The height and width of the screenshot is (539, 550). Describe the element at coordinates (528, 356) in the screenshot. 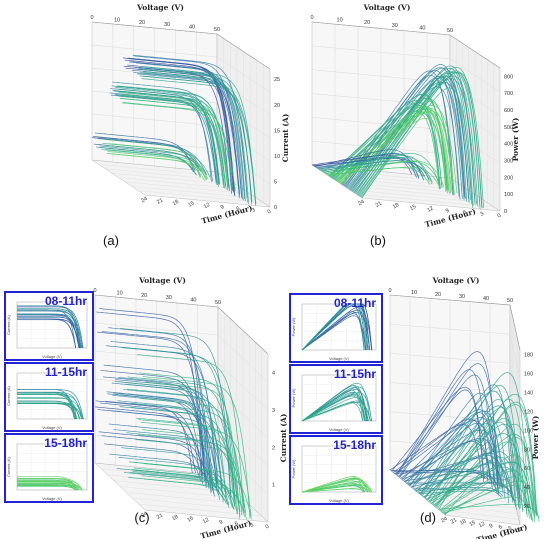

I see `y-tick-label: 180` at that location.